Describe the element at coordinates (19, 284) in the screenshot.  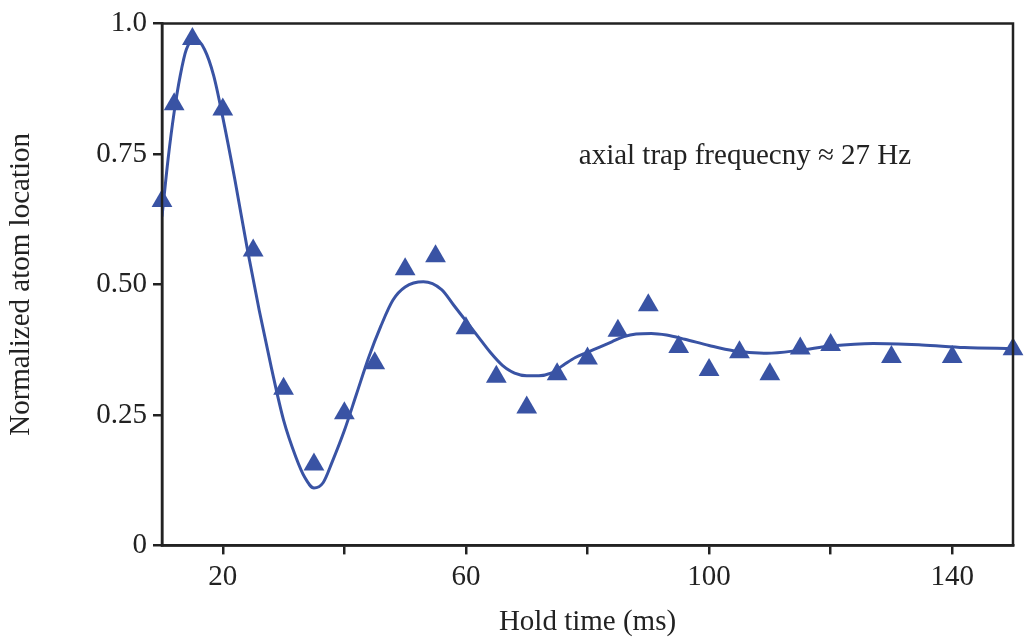
I see `y-axis-title: Normalized atom location` at that location.